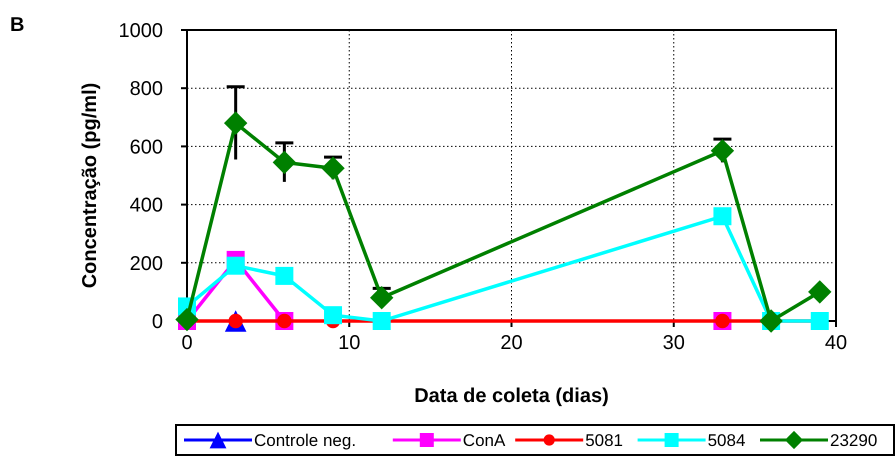 This screenshot has height=468, width=896. What do you see at coordinates (146, 89) in the screenshot?
I see `y-tick-label: 800` at bounding box center [146, 89].